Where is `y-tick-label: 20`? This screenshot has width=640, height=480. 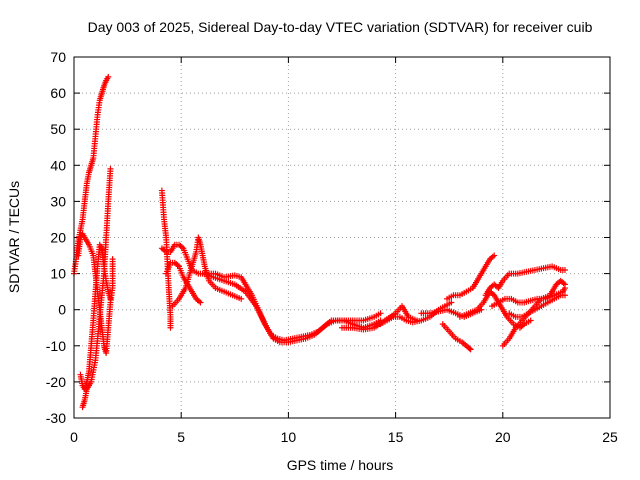 y-tick-label: 20 is located at coordinates (58, 238).